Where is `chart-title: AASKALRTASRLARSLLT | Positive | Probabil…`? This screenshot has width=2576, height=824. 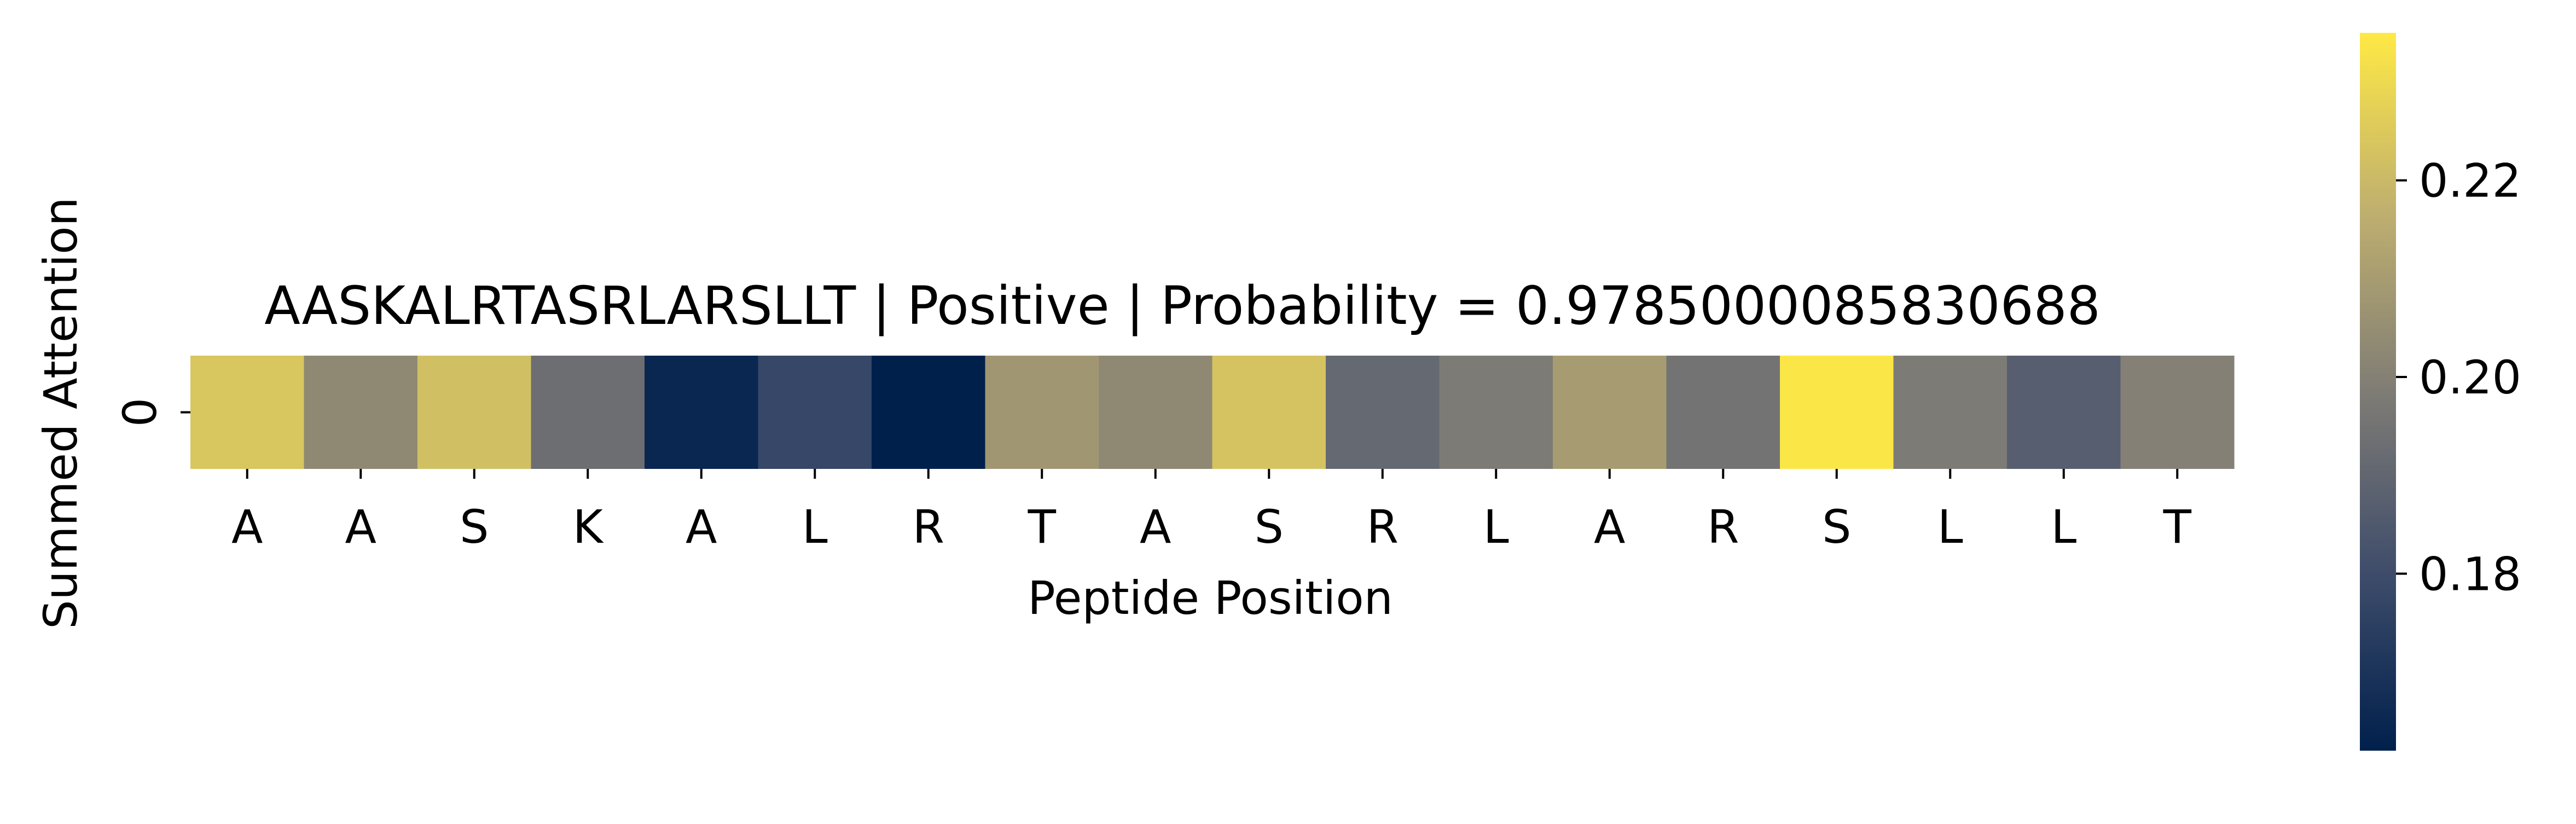 chart-title: AASKALRTASRLARSLLT | Positive | Probabil… is located at coordinates (1182, 306).